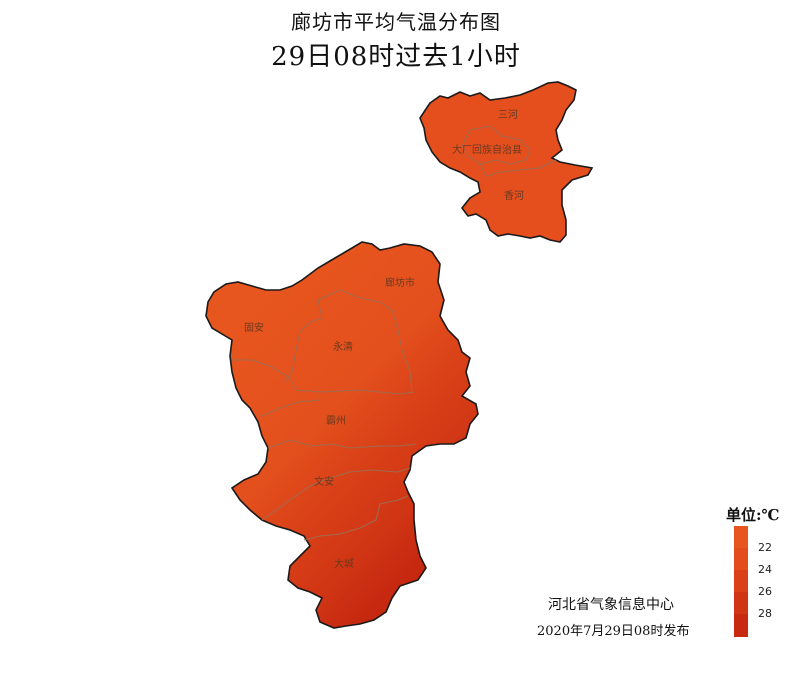  I want to click on map-subtitle: 29日08时过去1小时, so click(396, 57).